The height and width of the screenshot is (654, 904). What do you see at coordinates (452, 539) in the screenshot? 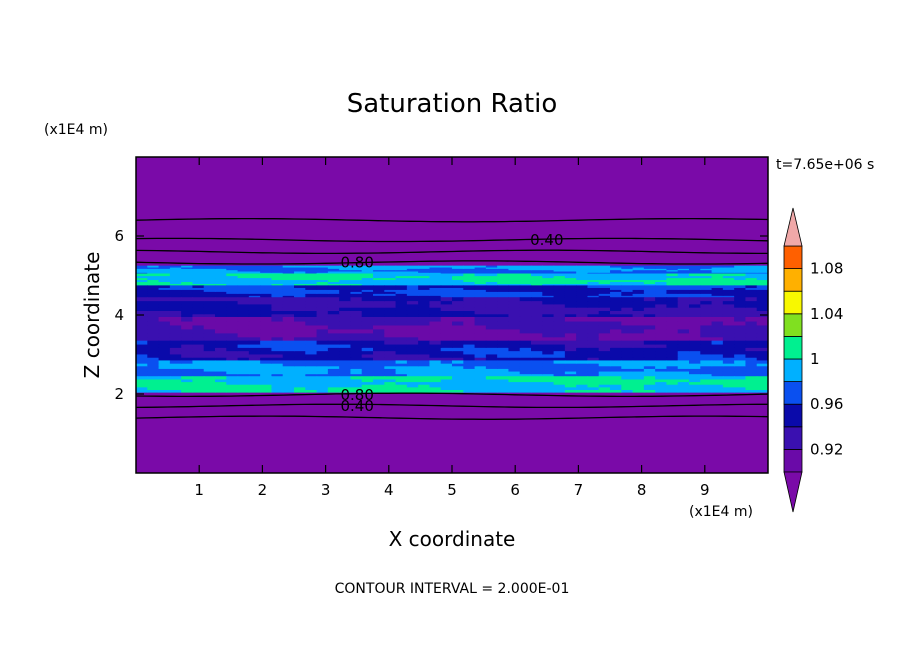
I see `x-axis-label: X coordinate` at bounding box center [452, 539].